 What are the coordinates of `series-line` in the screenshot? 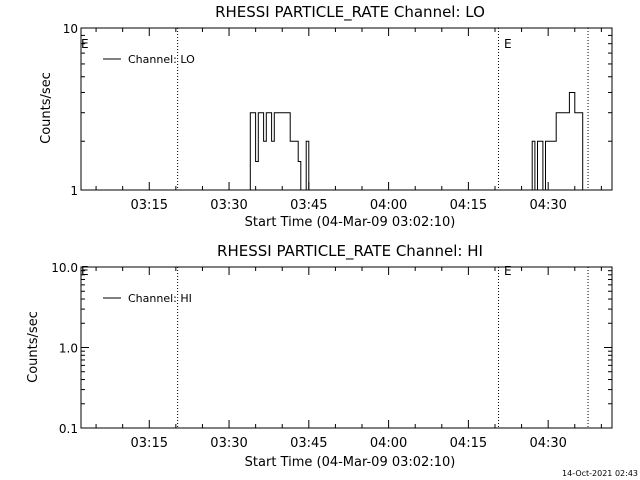 It's located at (414, 141).